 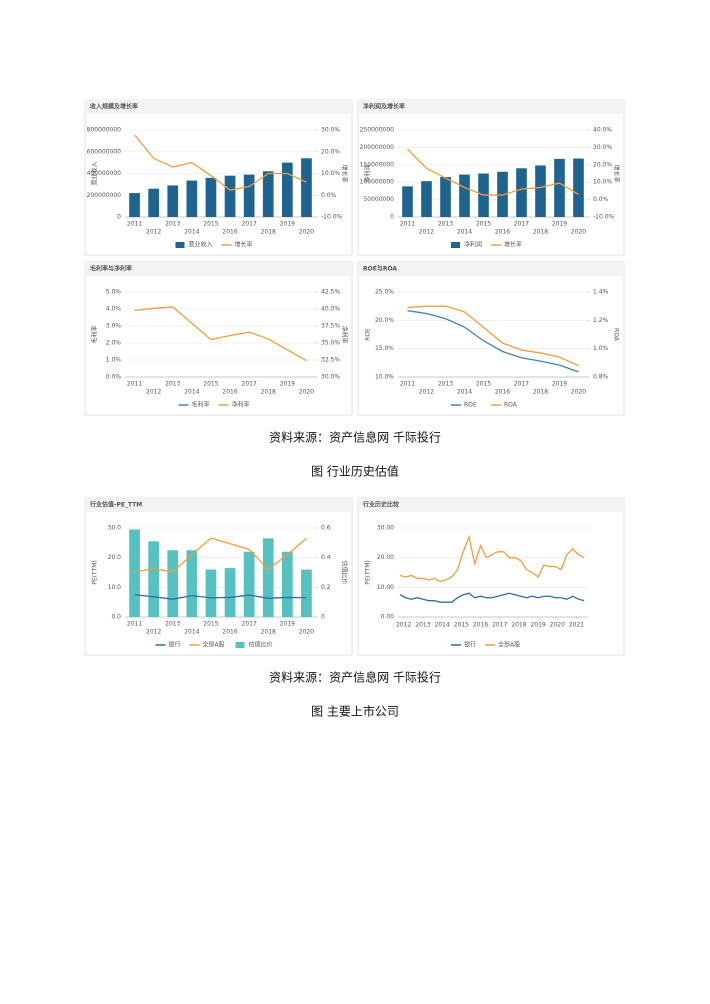 What do you see at coordinates (330, 360) in the screenshot?
I see `y2-tick-label: 32.5%` at bounding box center [330, 360].